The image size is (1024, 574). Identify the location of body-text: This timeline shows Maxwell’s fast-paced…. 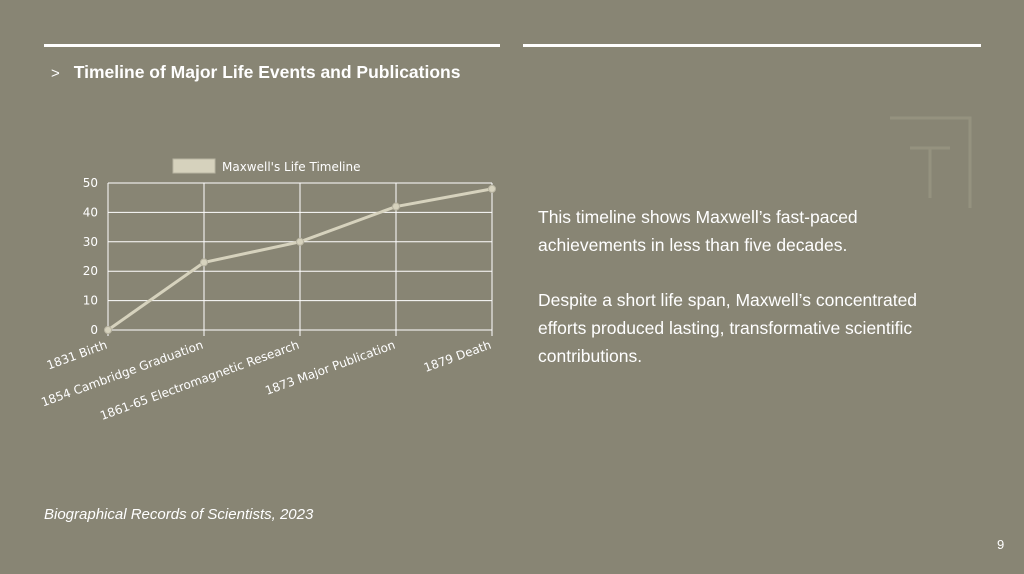
(748, 300).